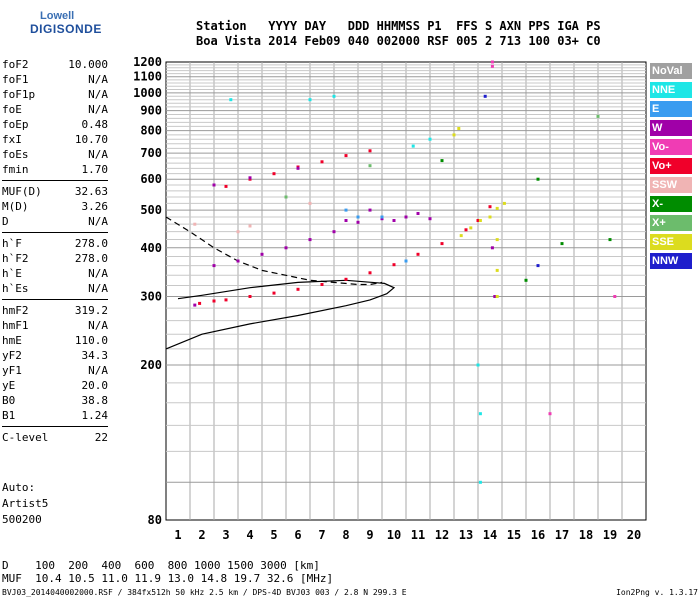 Image resolution: width=700 pixels, height=600 pixels. Describe the element at coordinates (297, 535) in the screenshot. I see `x-tick-label: 6` at that location.